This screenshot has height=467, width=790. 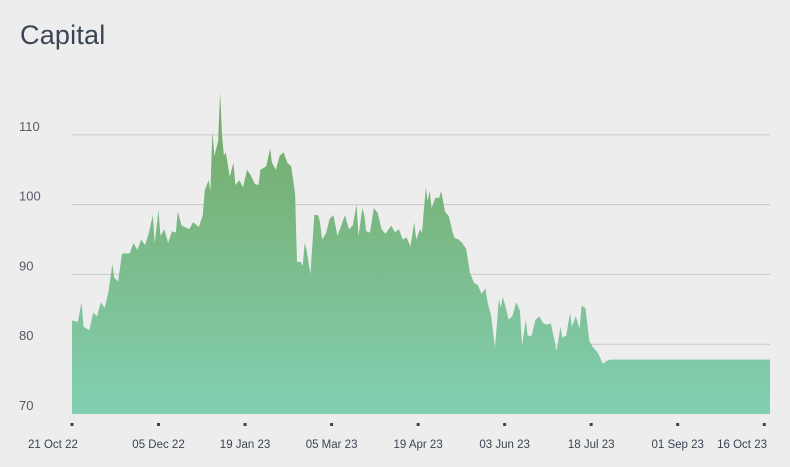 I want to click on x-tick-label: 03 Jun 23, so click(x=504, y=445).